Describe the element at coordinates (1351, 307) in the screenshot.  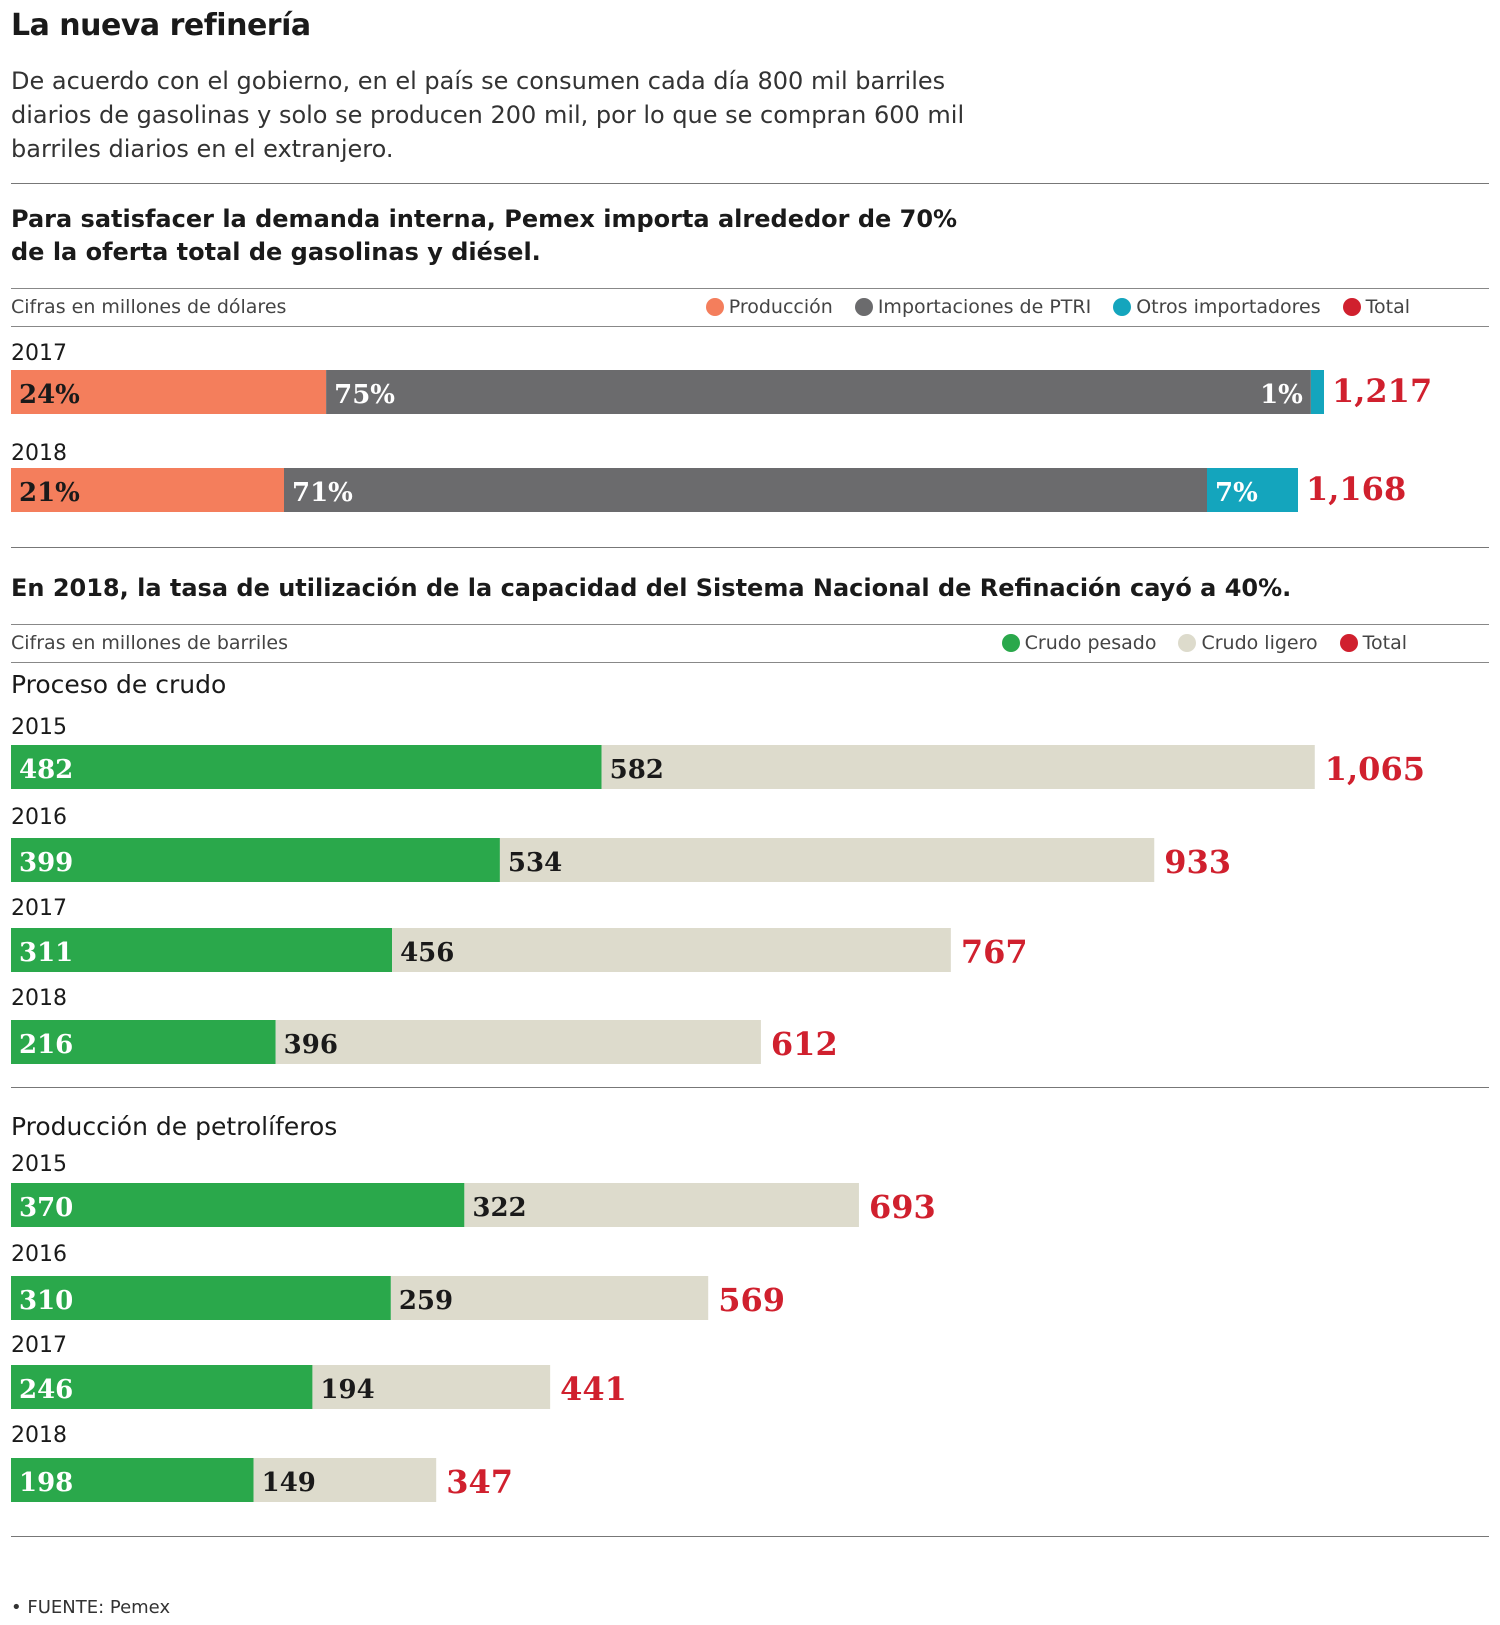
I see `legend-total-1-swatch` at that location.